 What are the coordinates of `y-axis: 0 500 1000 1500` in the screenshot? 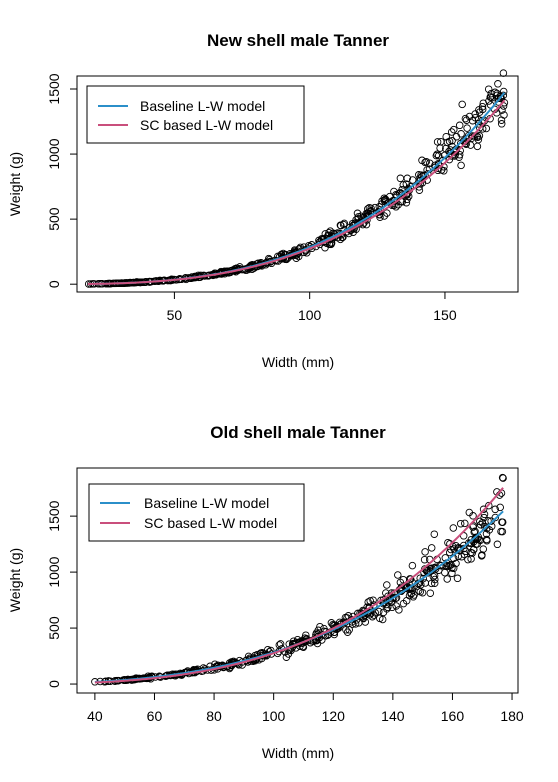 It's located at (62, 594).